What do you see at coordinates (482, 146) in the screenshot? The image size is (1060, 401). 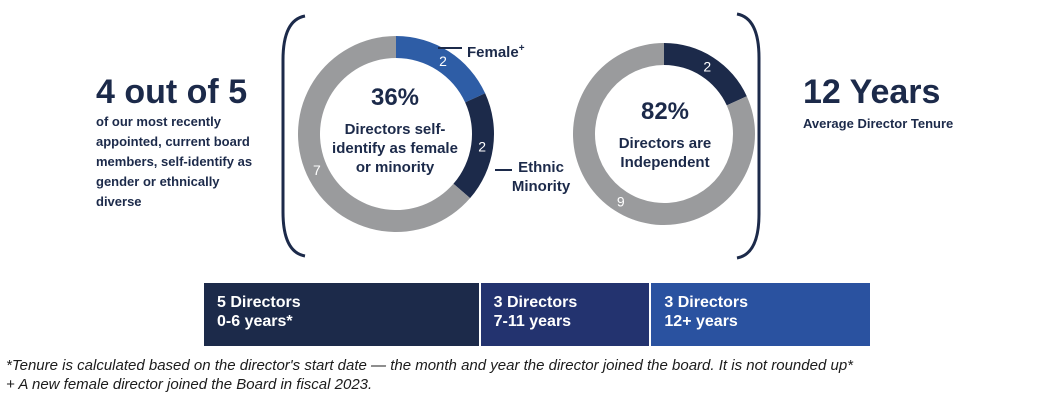 I see `donut1-value-label-1: 2` at bounding box center [482, 146].